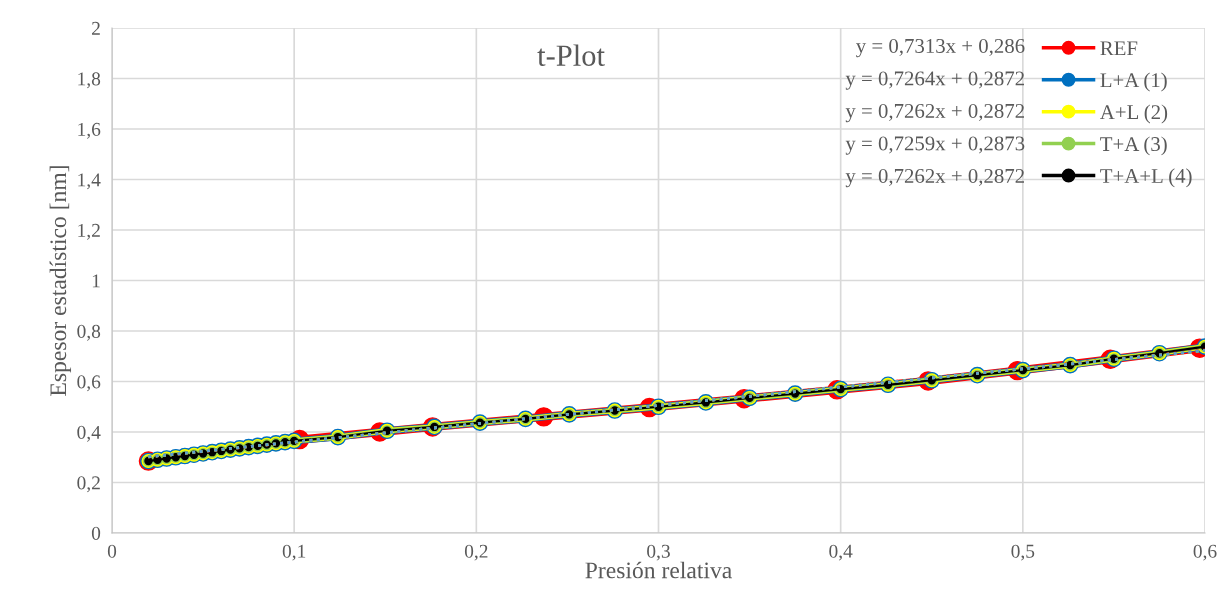 The image size is (1226, 595). I want to click on chart-title: t-Plot, so click(571, 55).